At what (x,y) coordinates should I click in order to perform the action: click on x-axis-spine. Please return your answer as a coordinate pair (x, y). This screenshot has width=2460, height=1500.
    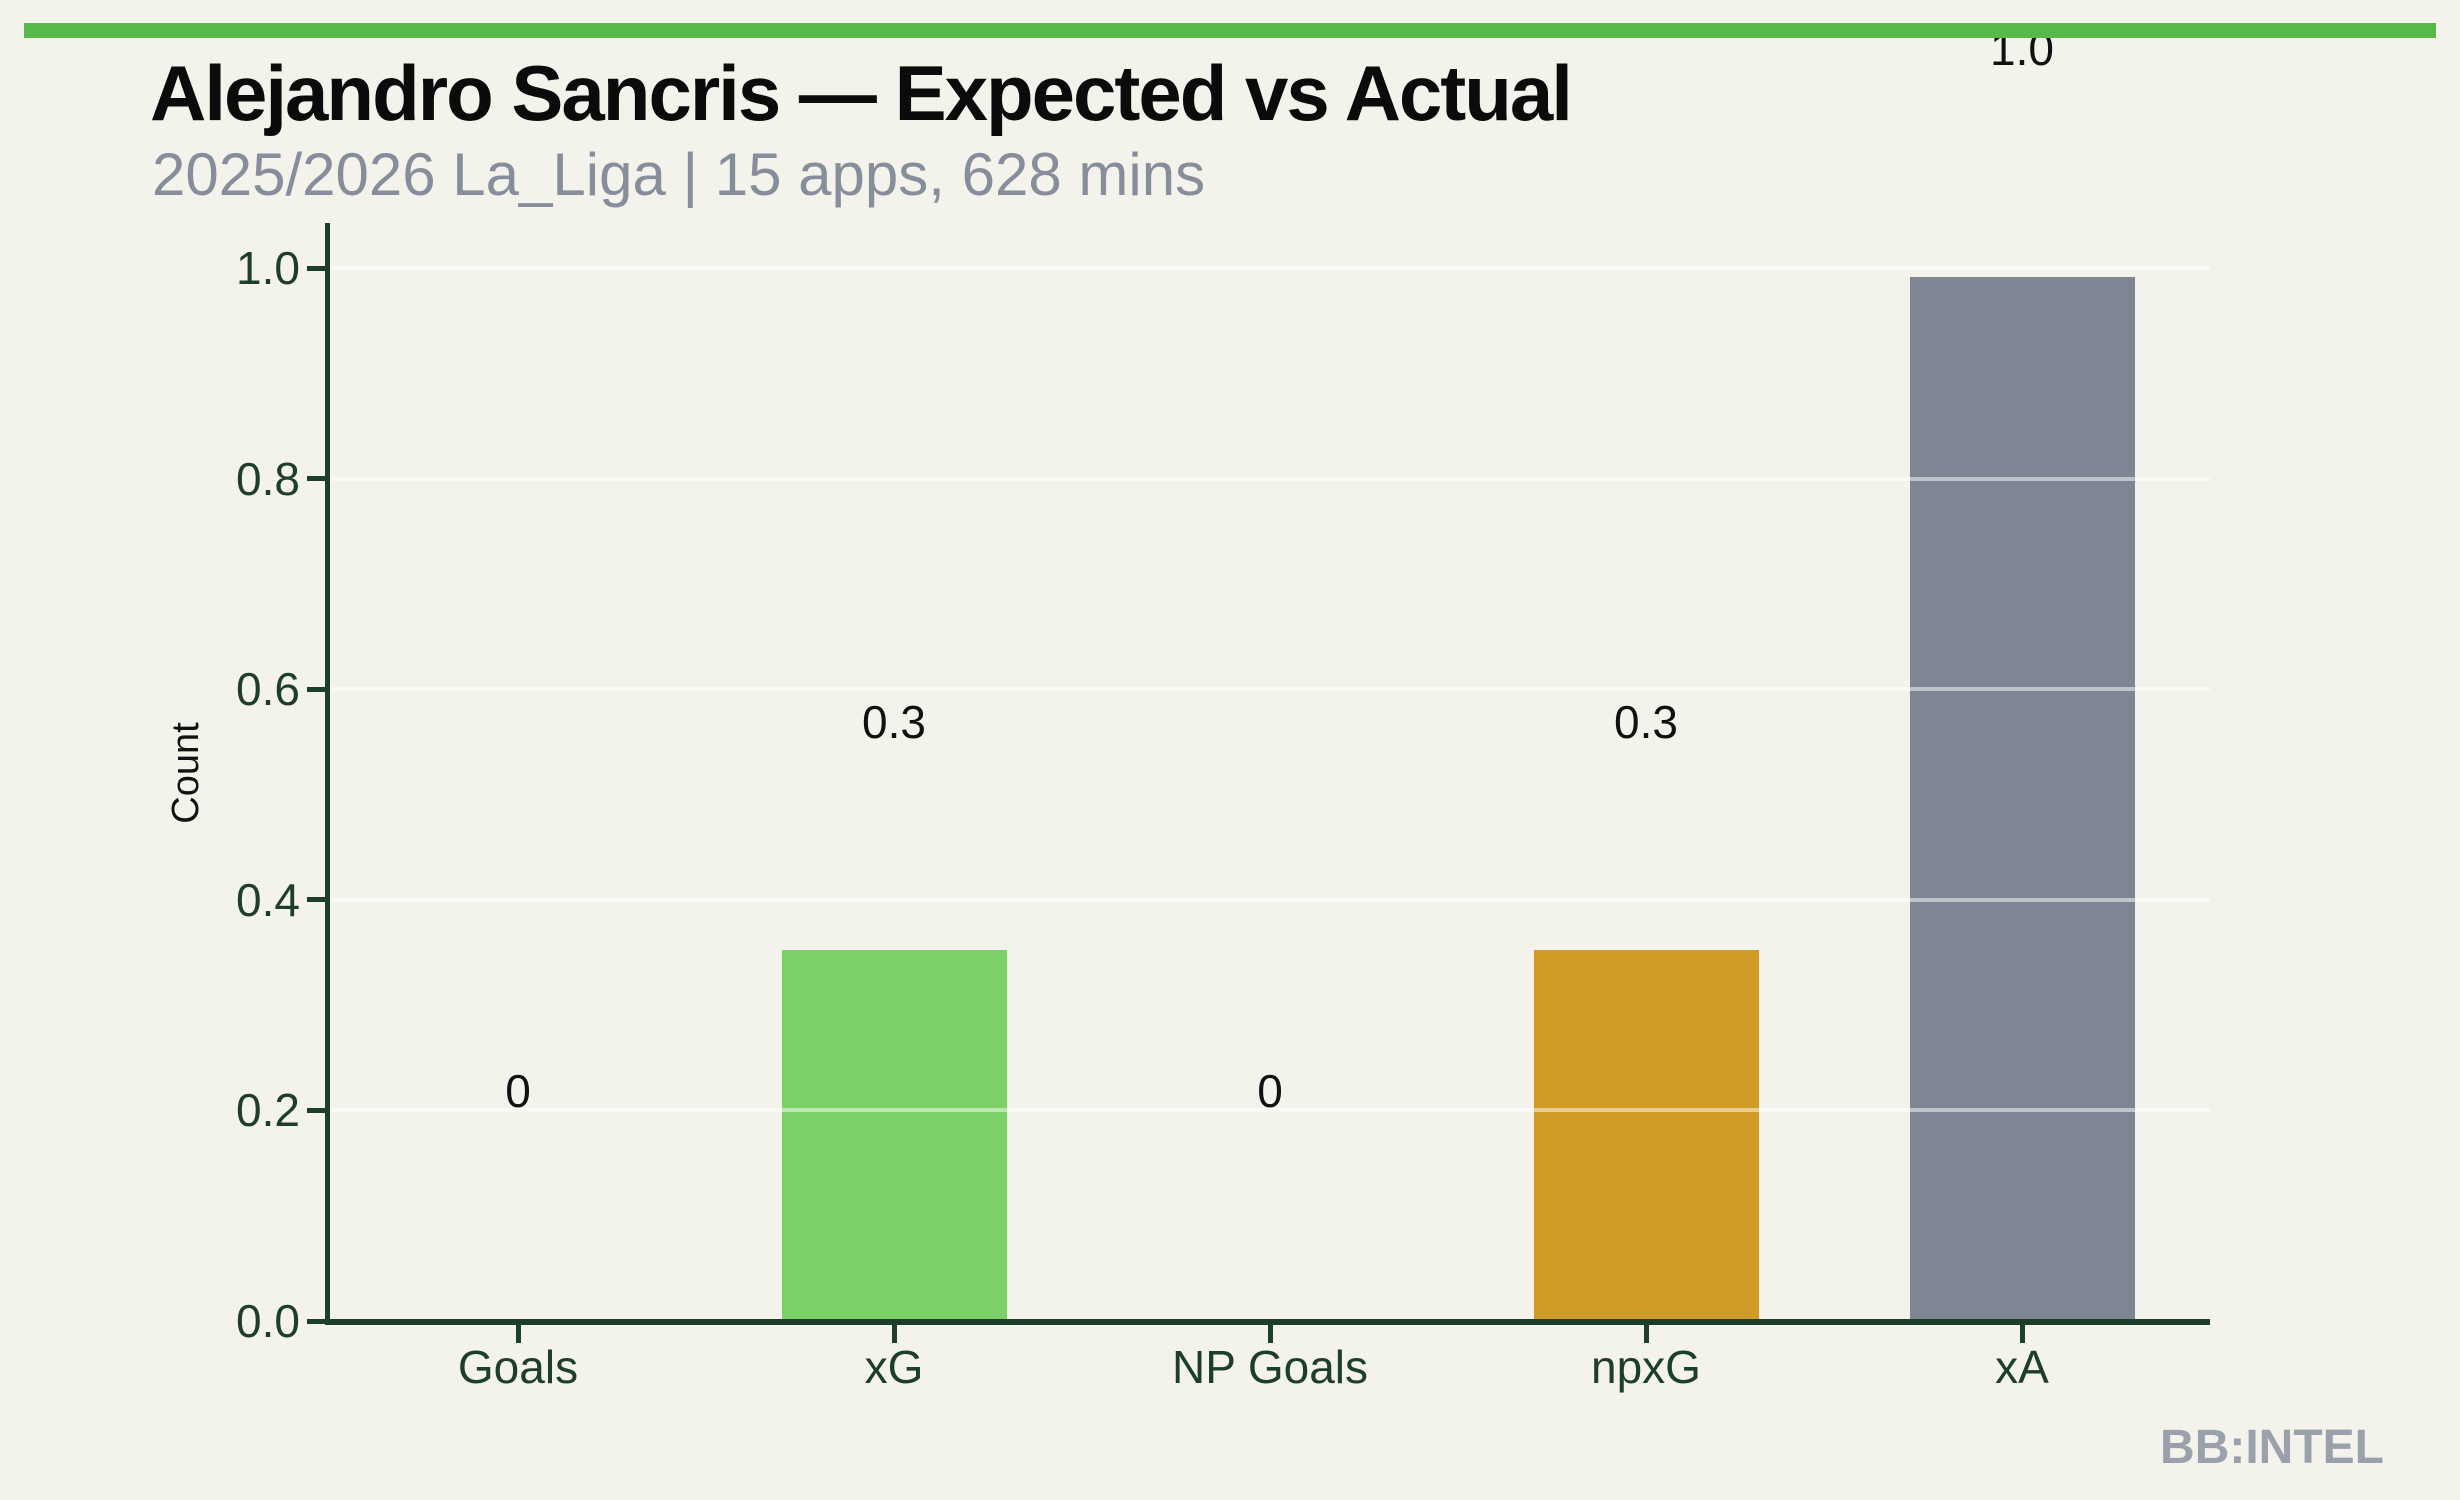
    Looking at the image, I should click on (1267, 1322).